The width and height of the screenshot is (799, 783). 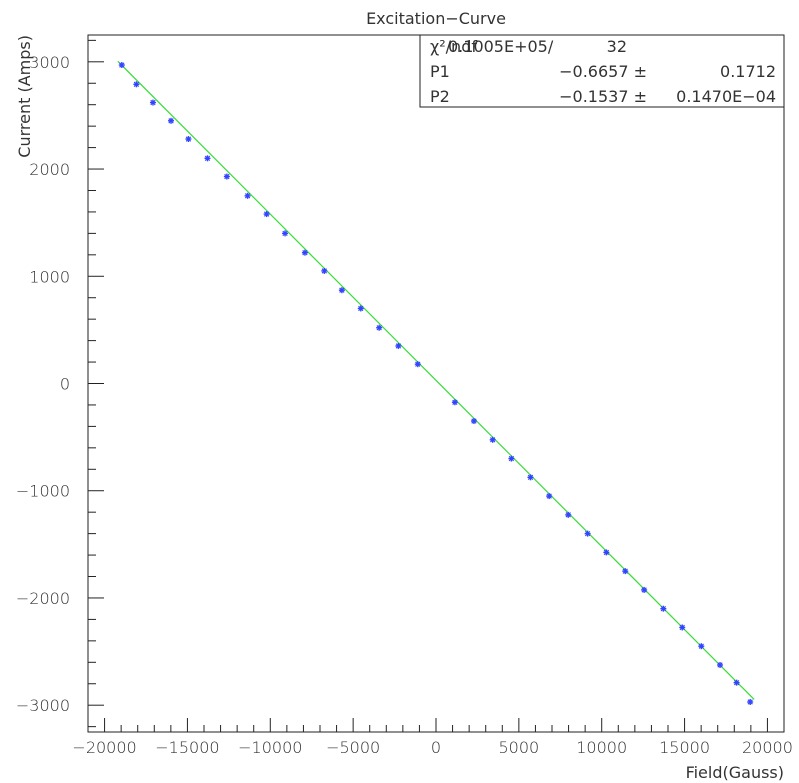 I want to click on y-tick-label: 2000, so click(x=49, y=169).